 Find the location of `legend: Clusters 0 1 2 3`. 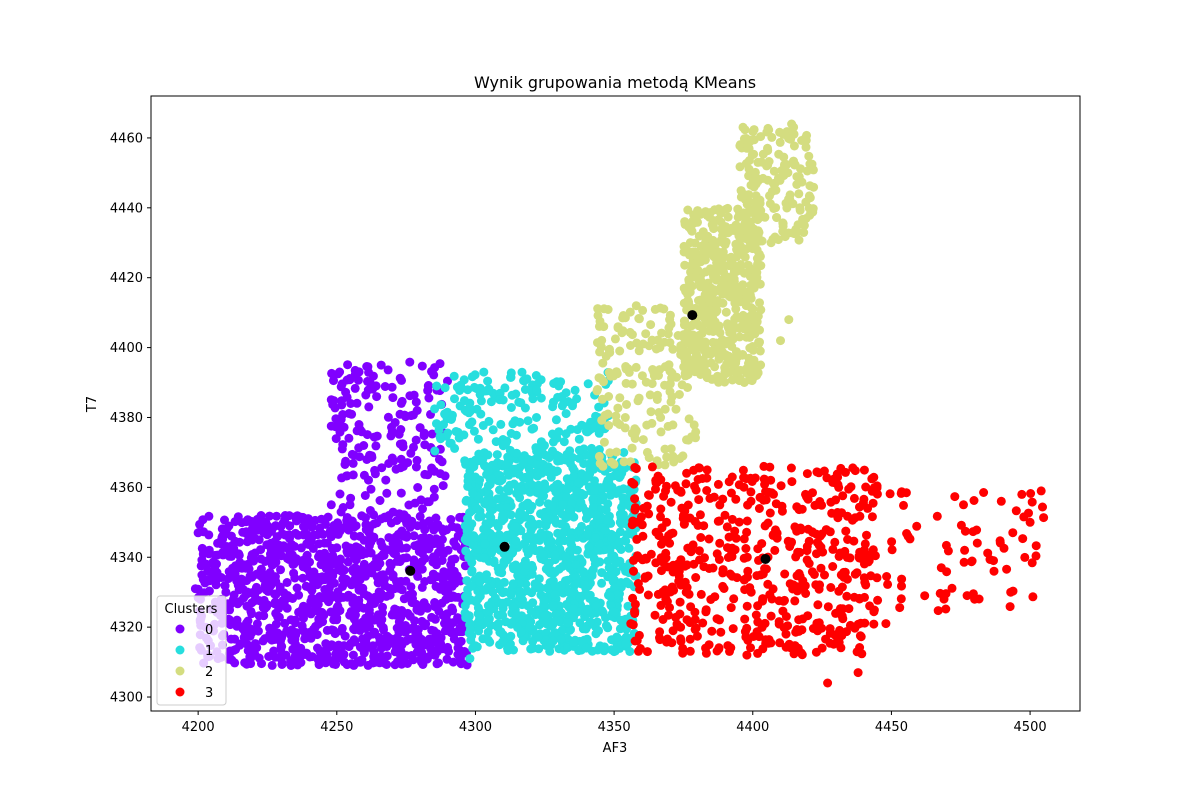

legend: Clusters 0 1 2 3 is located at coordinates (191, 650).